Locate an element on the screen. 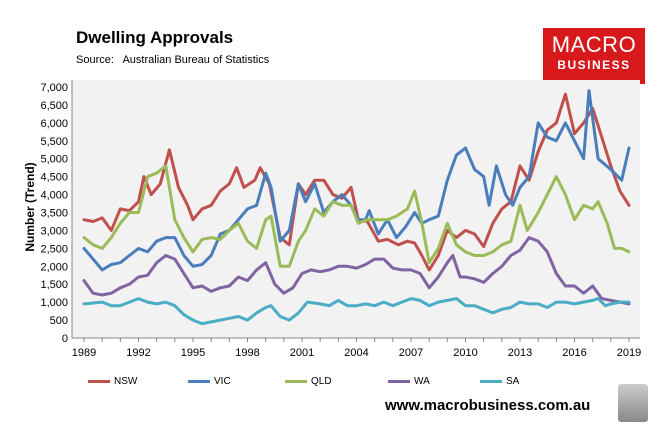 This screenshot has height=433, width=660. x-tick-label: 1995 is located at coordinates (193, 353).